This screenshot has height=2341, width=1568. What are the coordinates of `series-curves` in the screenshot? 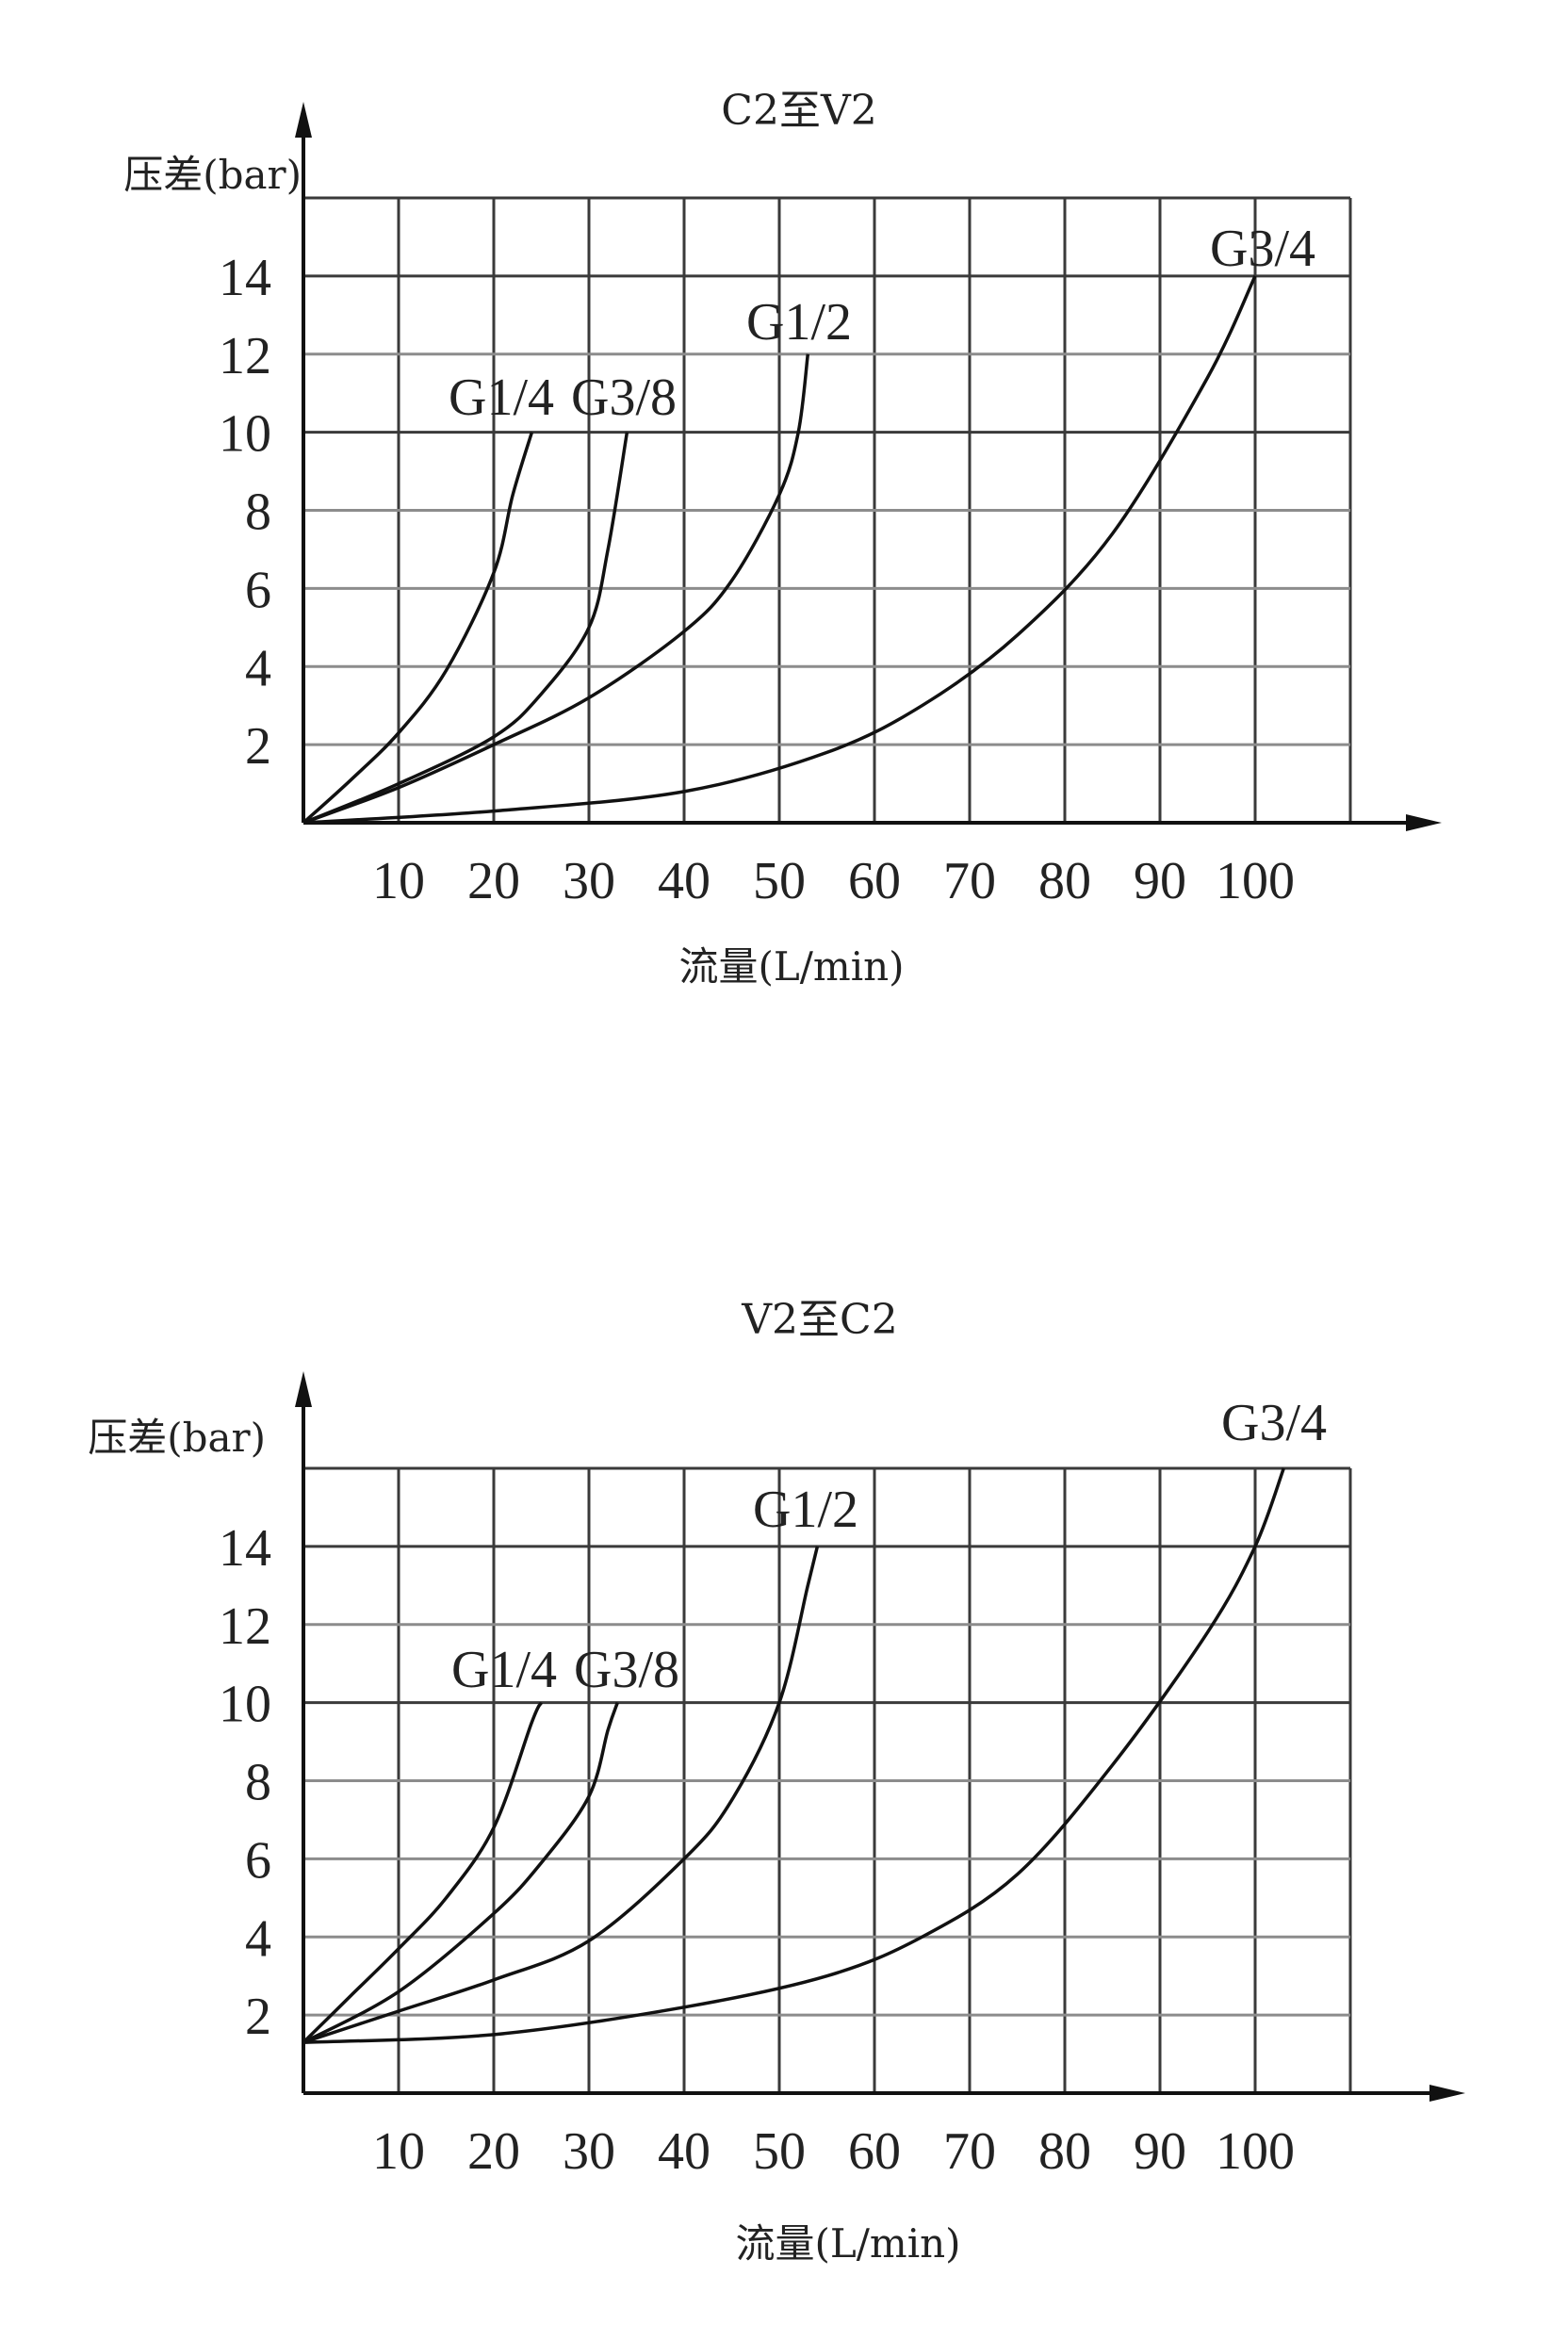 It's located at (779, 550).